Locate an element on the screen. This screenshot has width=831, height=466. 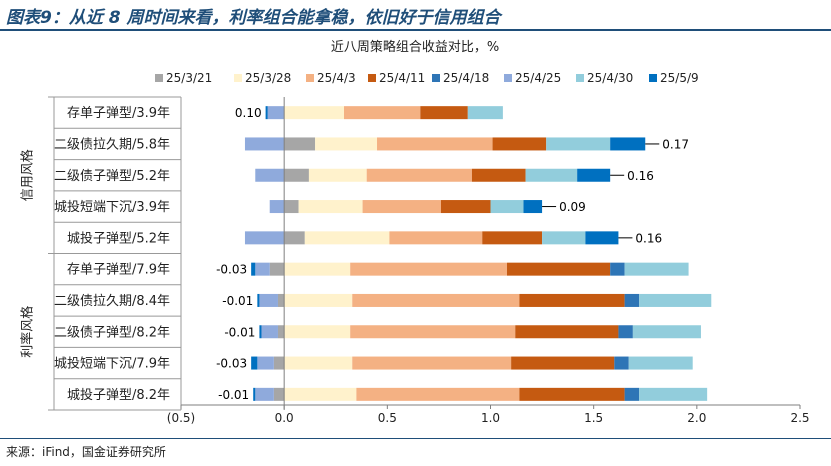
bar-r4-s3 is located at coordinates (401, 207).